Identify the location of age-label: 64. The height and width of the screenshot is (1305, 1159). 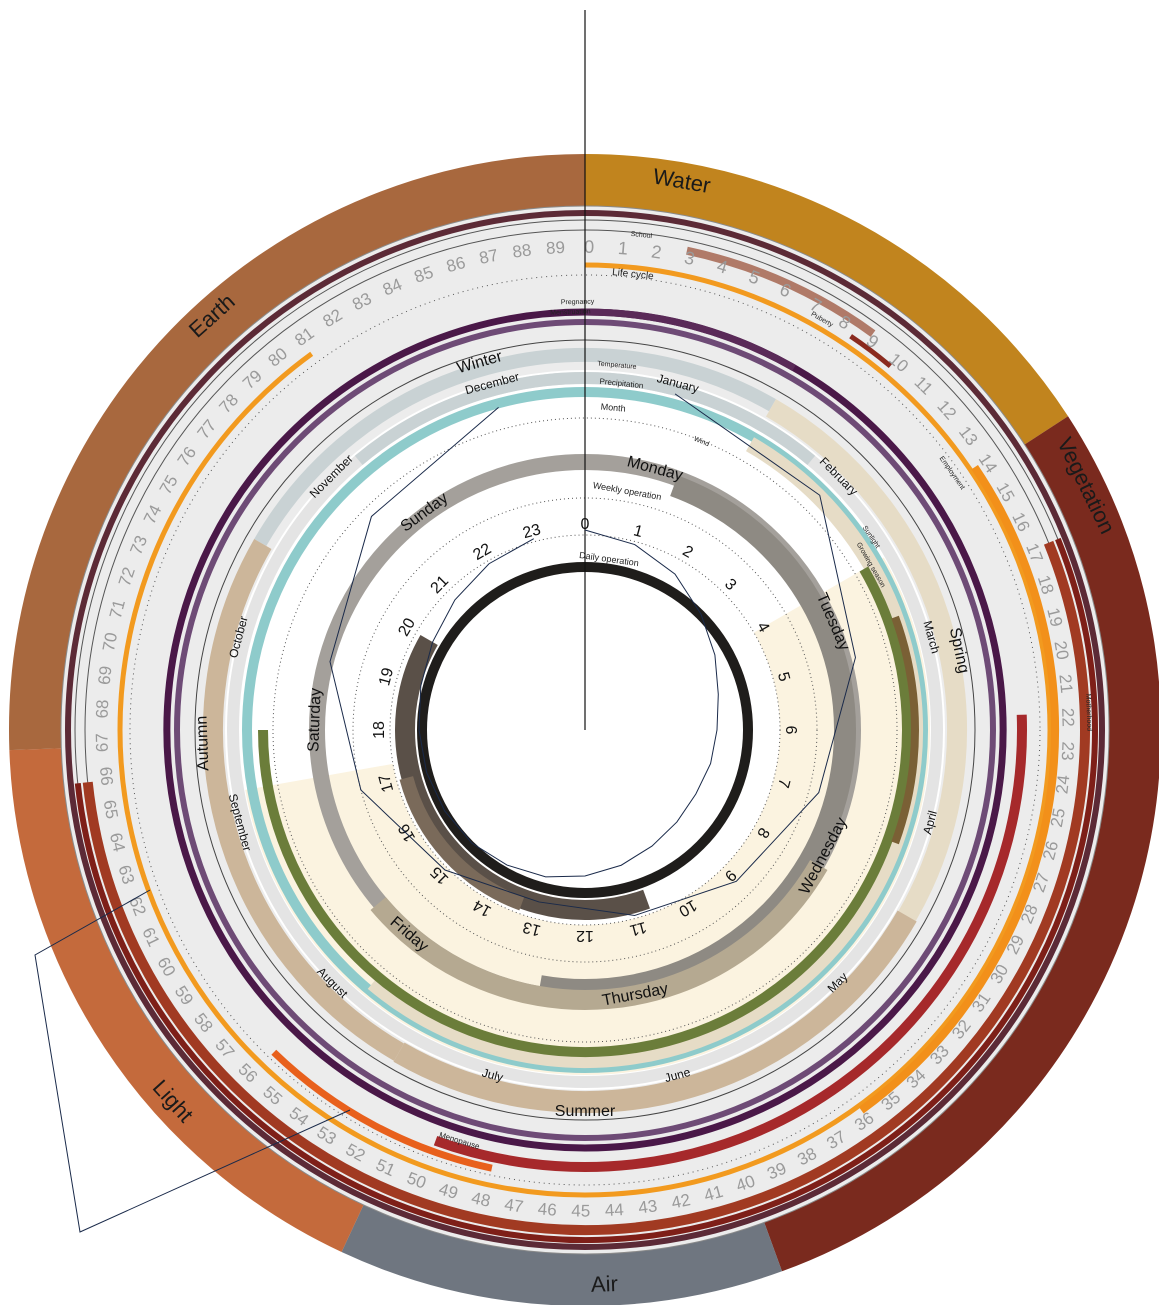
(117, 842).